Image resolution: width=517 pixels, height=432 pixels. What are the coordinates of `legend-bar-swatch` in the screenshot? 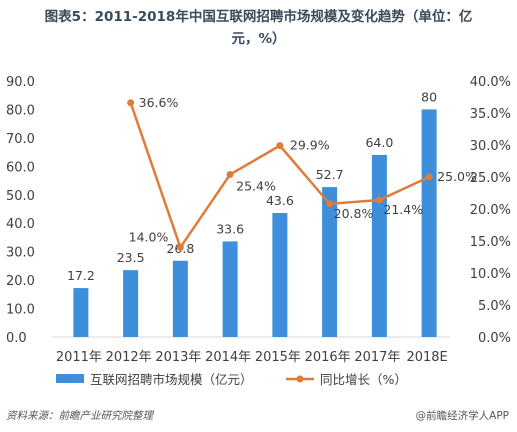 It's located at (70, 378).